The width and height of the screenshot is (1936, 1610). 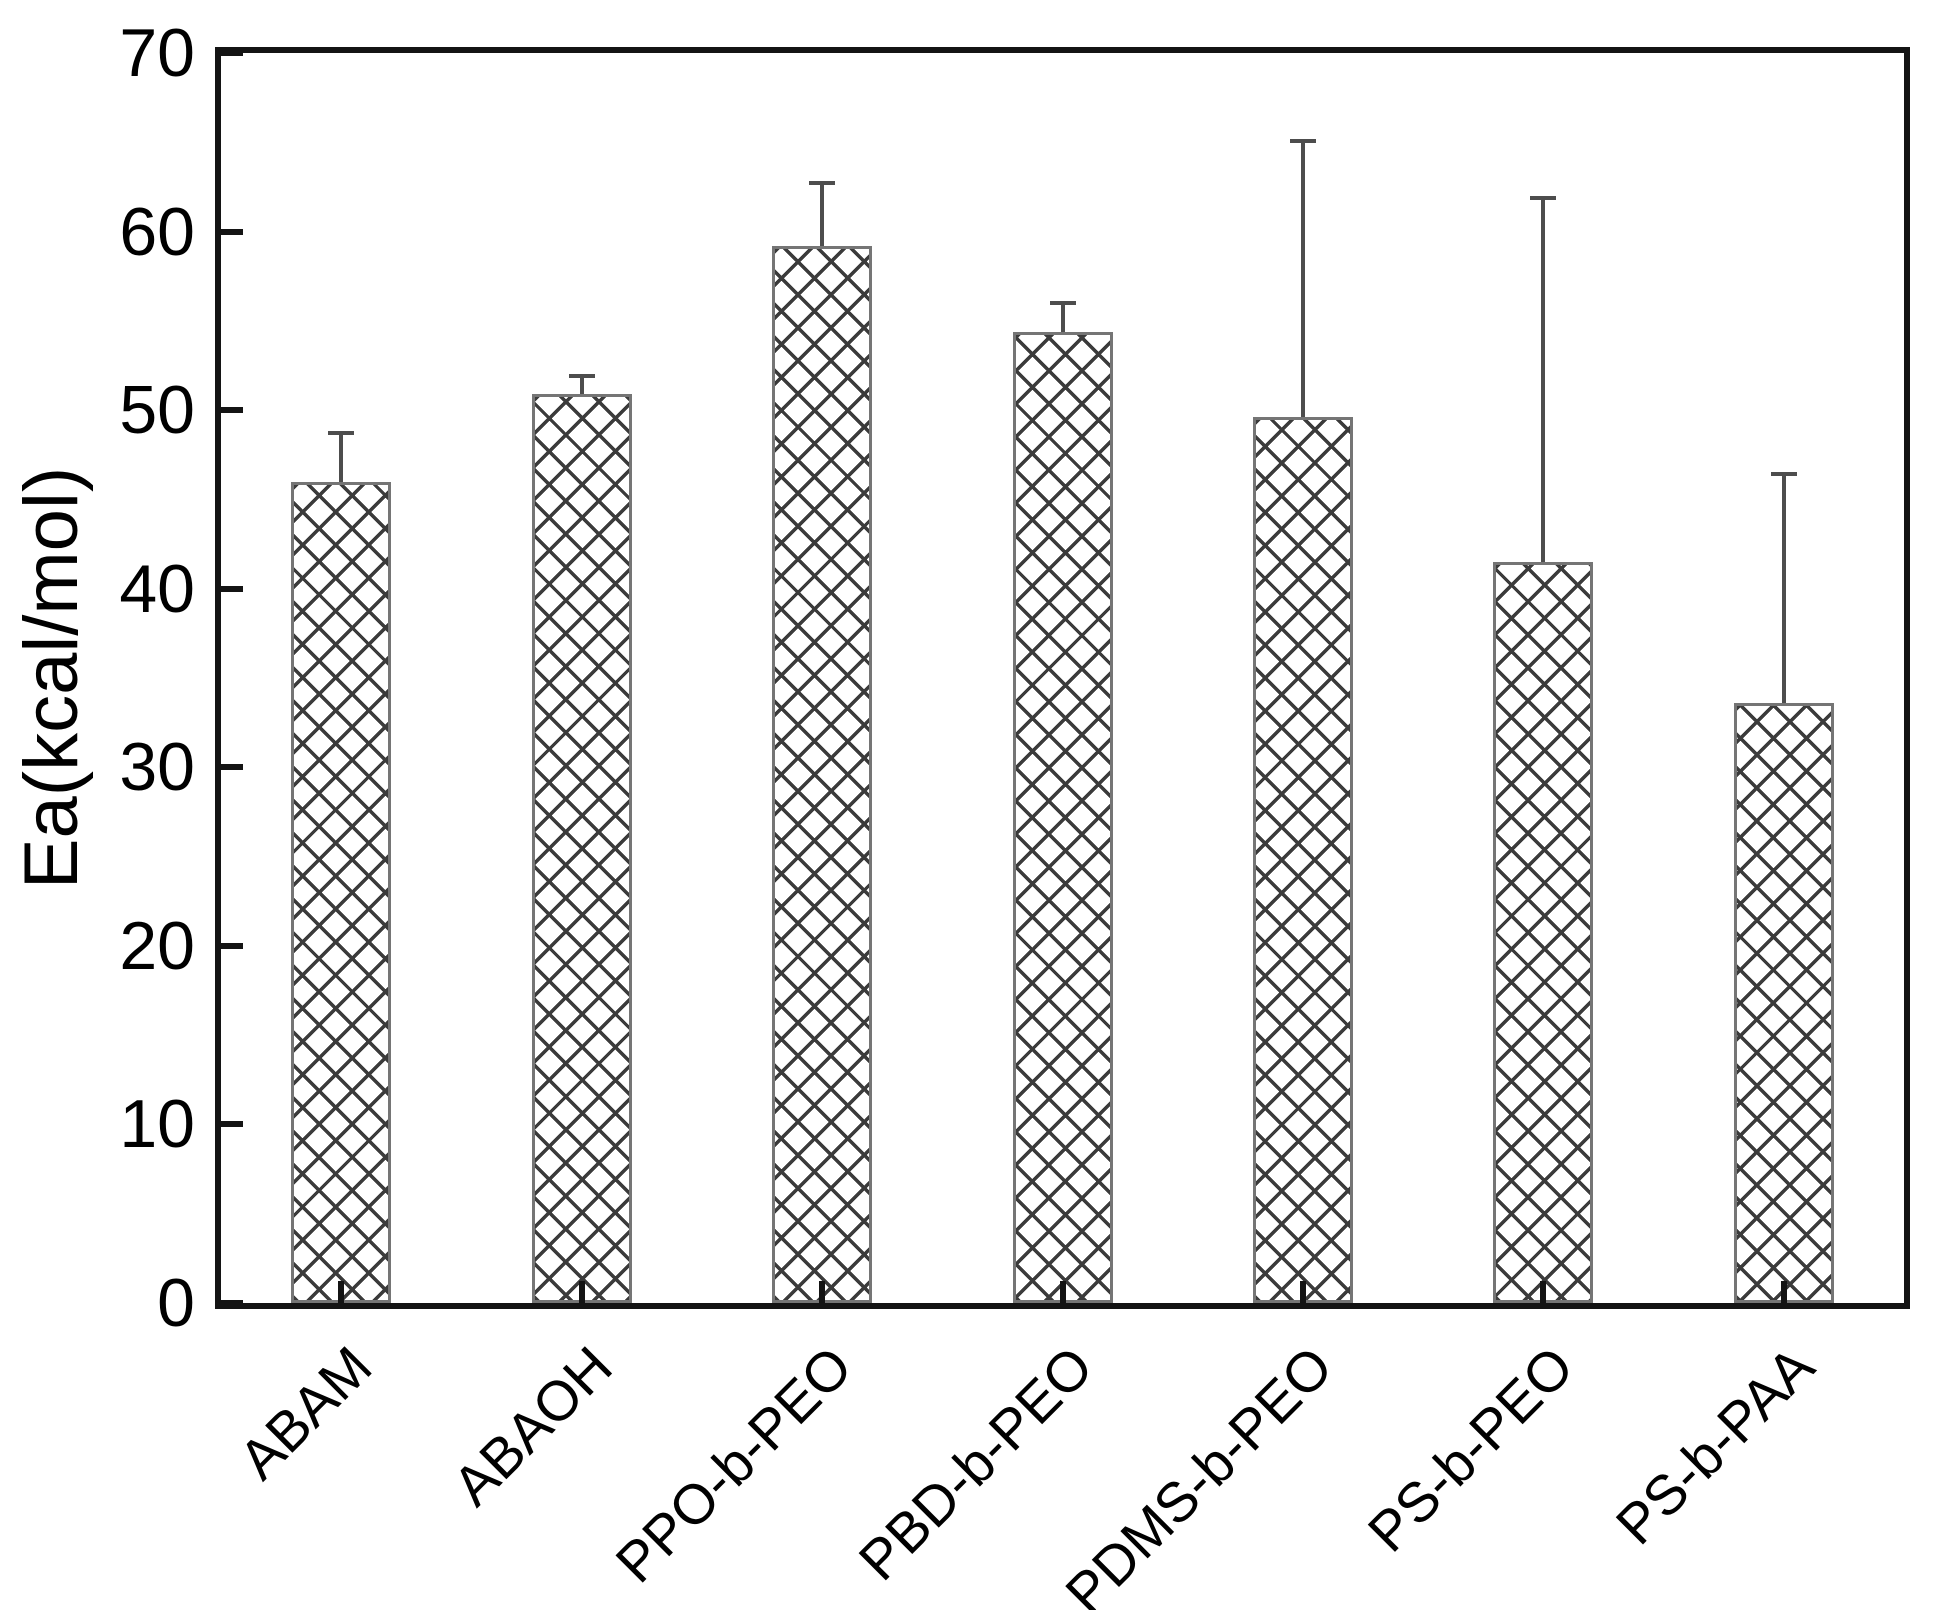 What do you see at coordinates (975, 1463) in the screenshot?
I see `x-axis-tick-label: PBD-b-PEO` at bounding box center [975, 1463].